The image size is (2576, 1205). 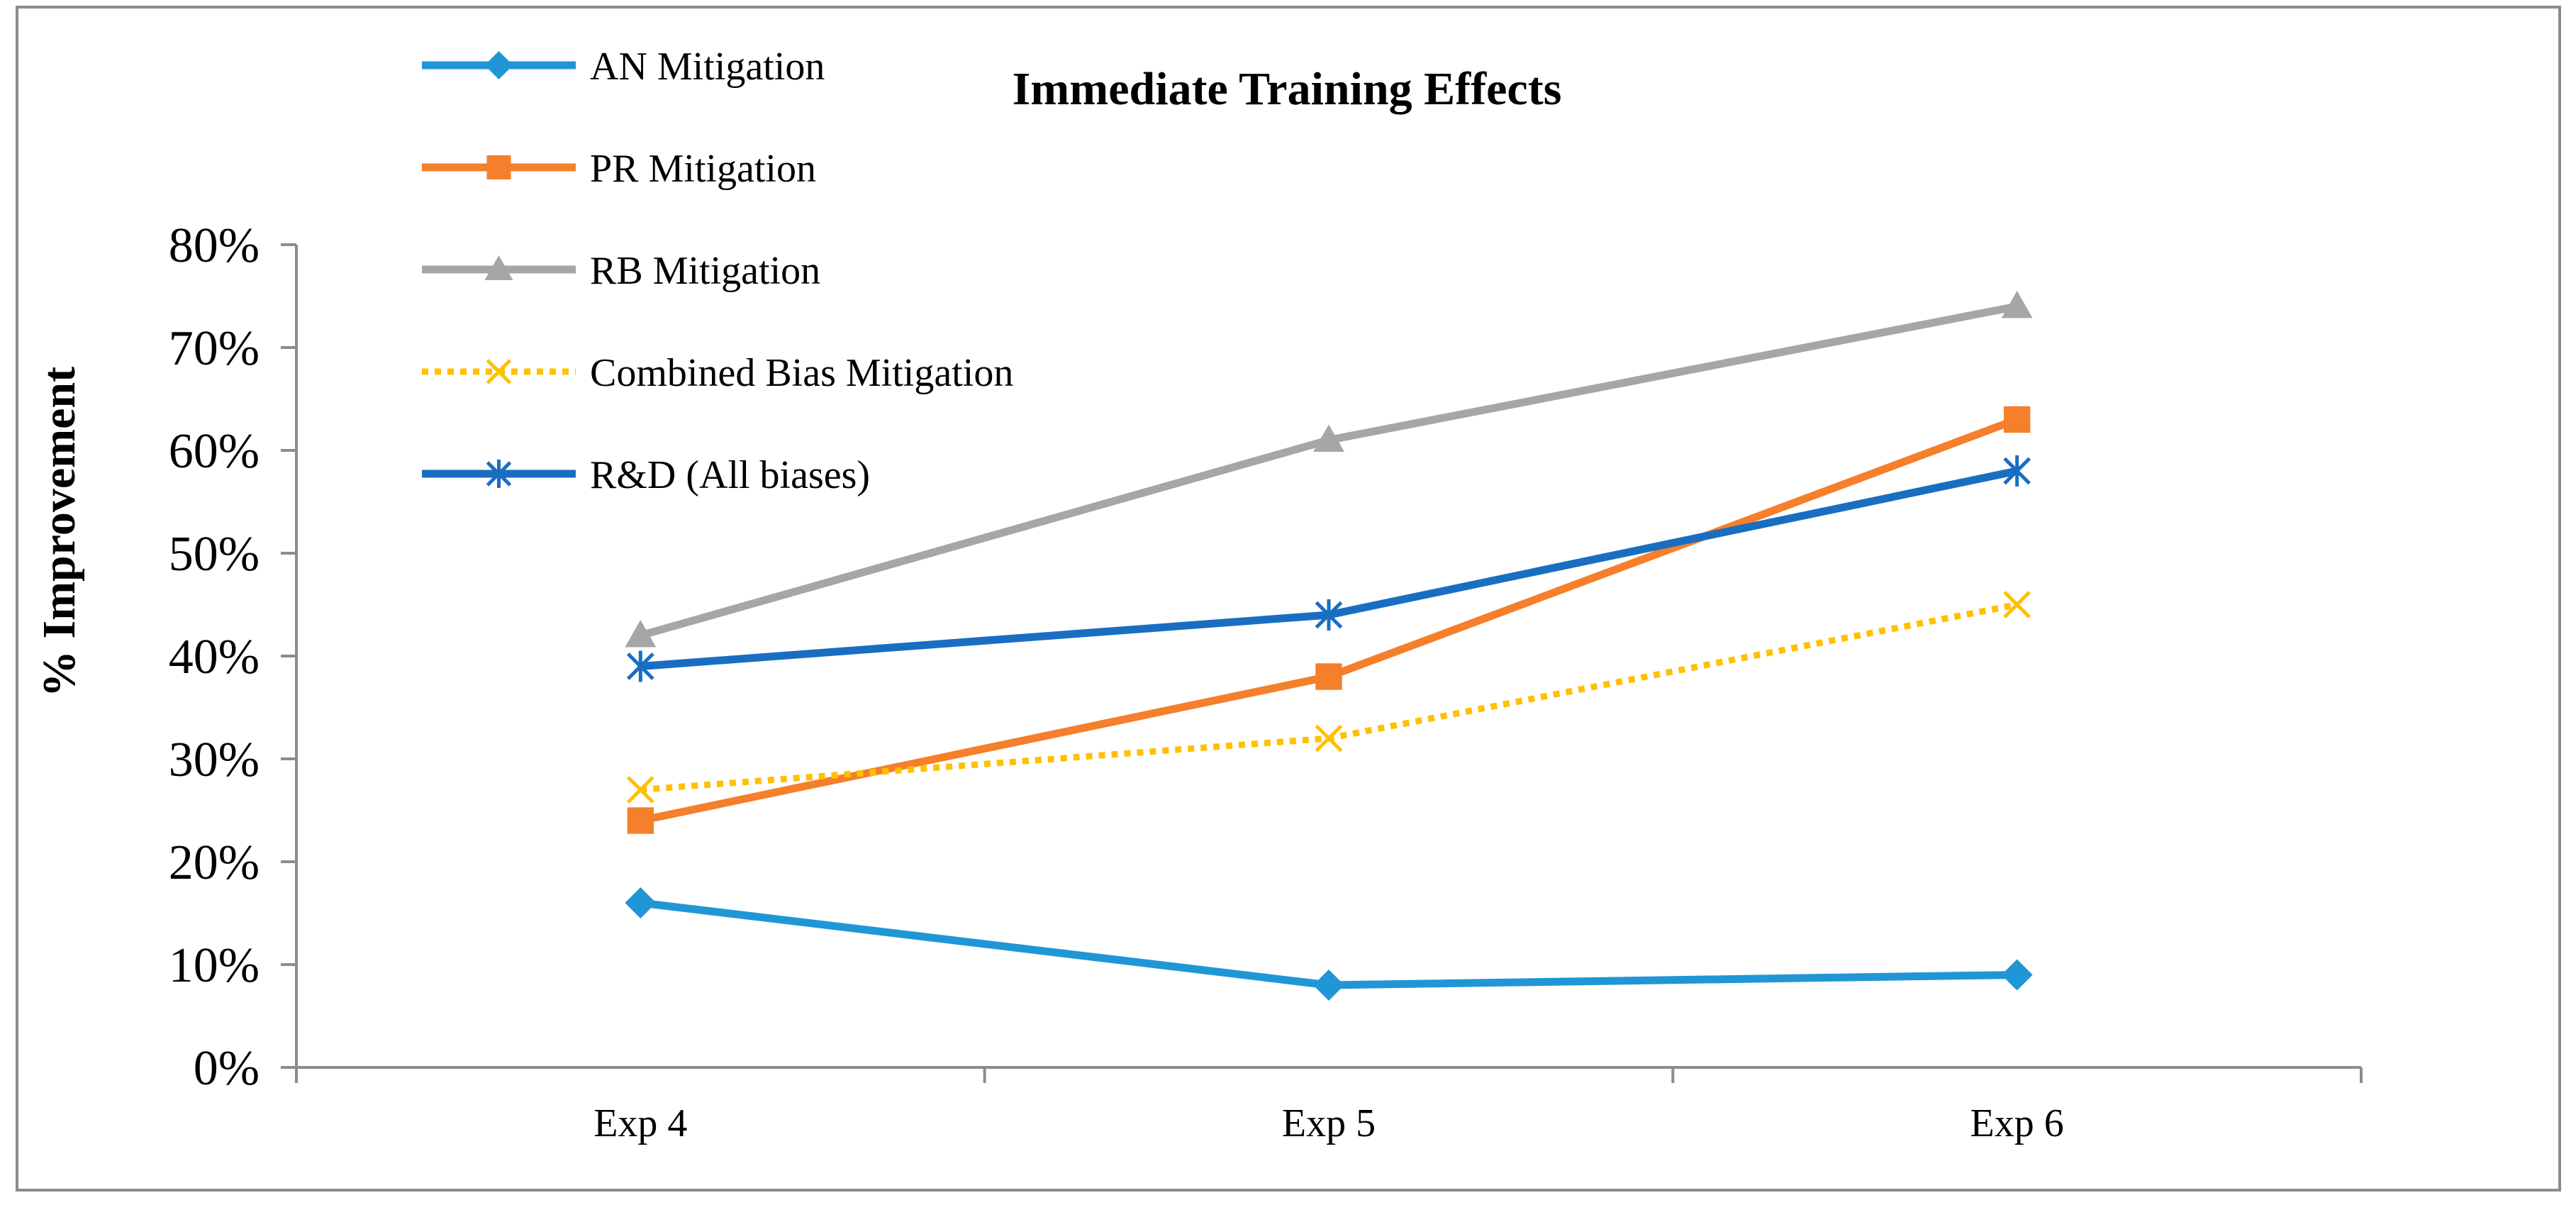 What do you see at coordinates (215, 348) in the screenshot?
I see `y-tick-label: 70%` at bounding box center [215, 348].